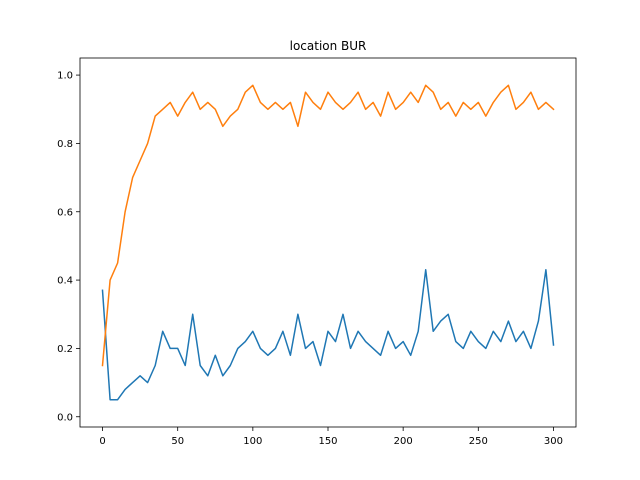 The image size is (640, 480). I want to click on y-tick-label-4: 0.8, so click(65, 144).